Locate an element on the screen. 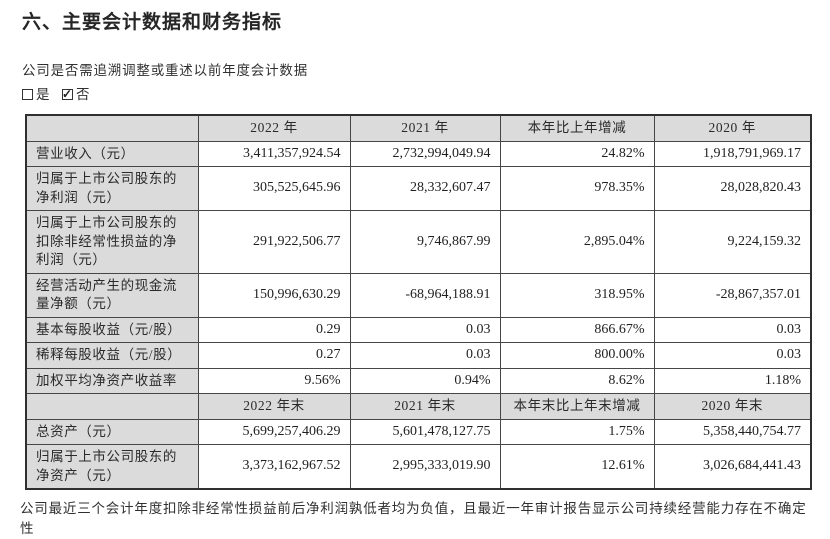 Image resolution: width=830 pixels, height=539 pixels. value-cell: 0.27 is located at coordinates (274, 355).